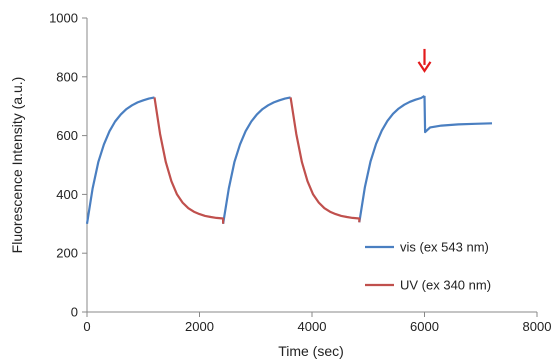 The height and width of the screenshot is (362, 556). Describe the element at coordinates (67, 76) in the screenshot. I see `y-tick-label: 800` at that location.